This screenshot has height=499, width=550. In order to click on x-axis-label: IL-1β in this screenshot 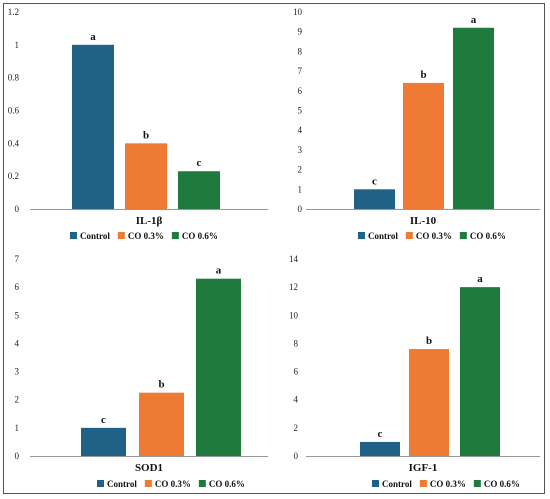, I will do `click(149, 221)`.